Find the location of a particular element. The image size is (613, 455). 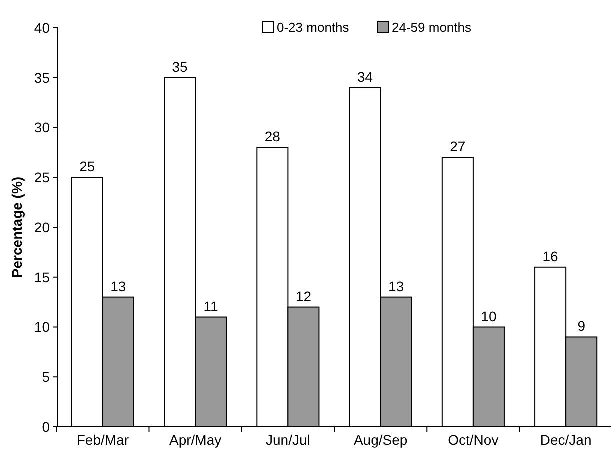

x-tick-label: Oct/Nov is located at coordinates (473, 440).